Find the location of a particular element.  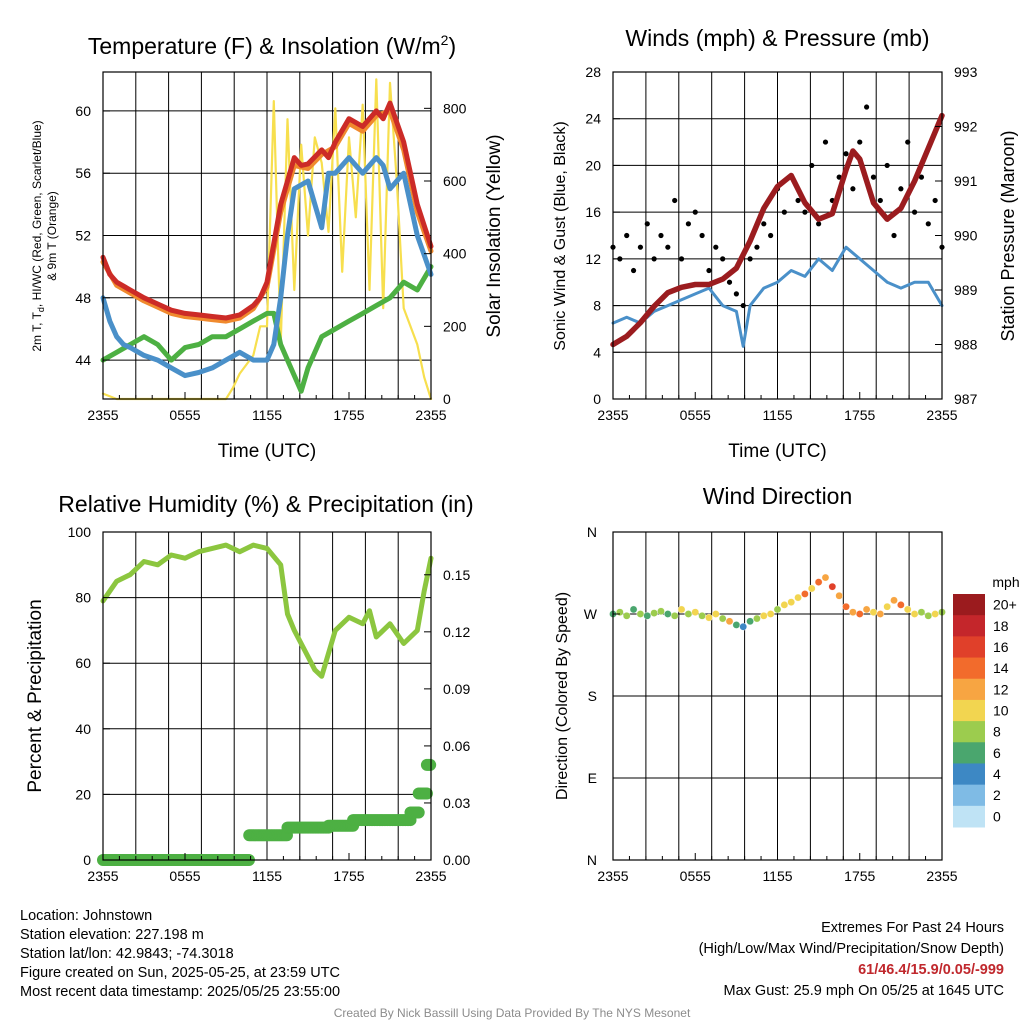

y2-tick-label: 200 is located at coordinates (455, 326).